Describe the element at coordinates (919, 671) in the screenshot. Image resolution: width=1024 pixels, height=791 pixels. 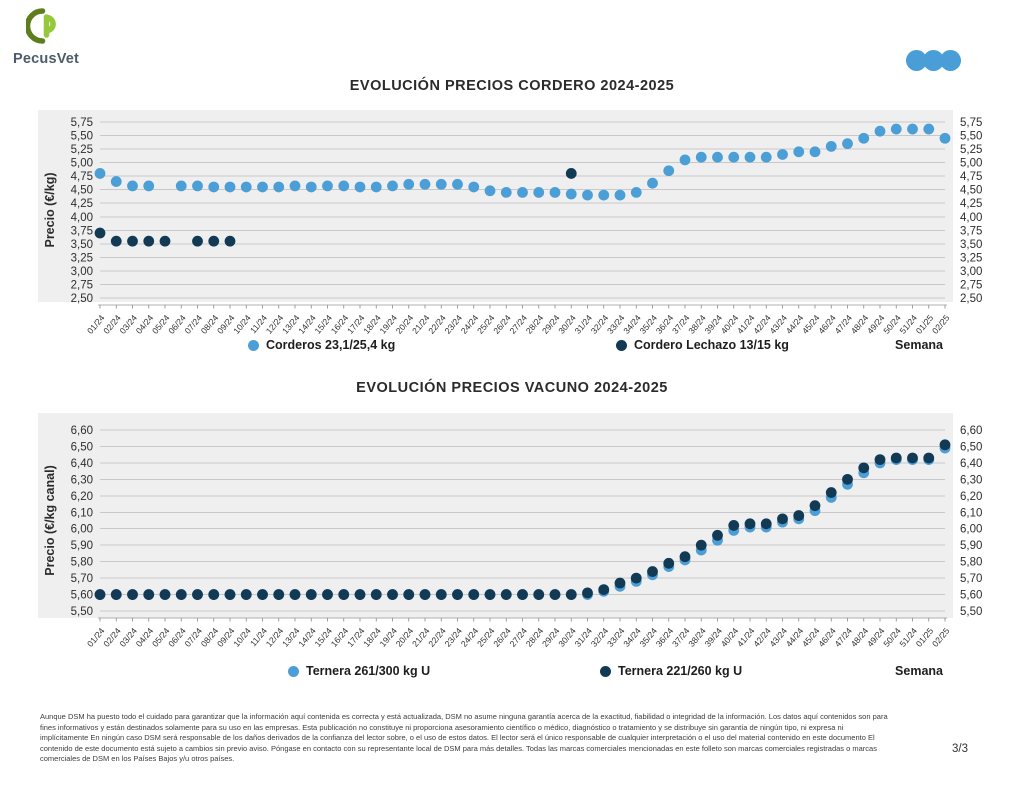
I see `x-axis-title: Semana` at that location.